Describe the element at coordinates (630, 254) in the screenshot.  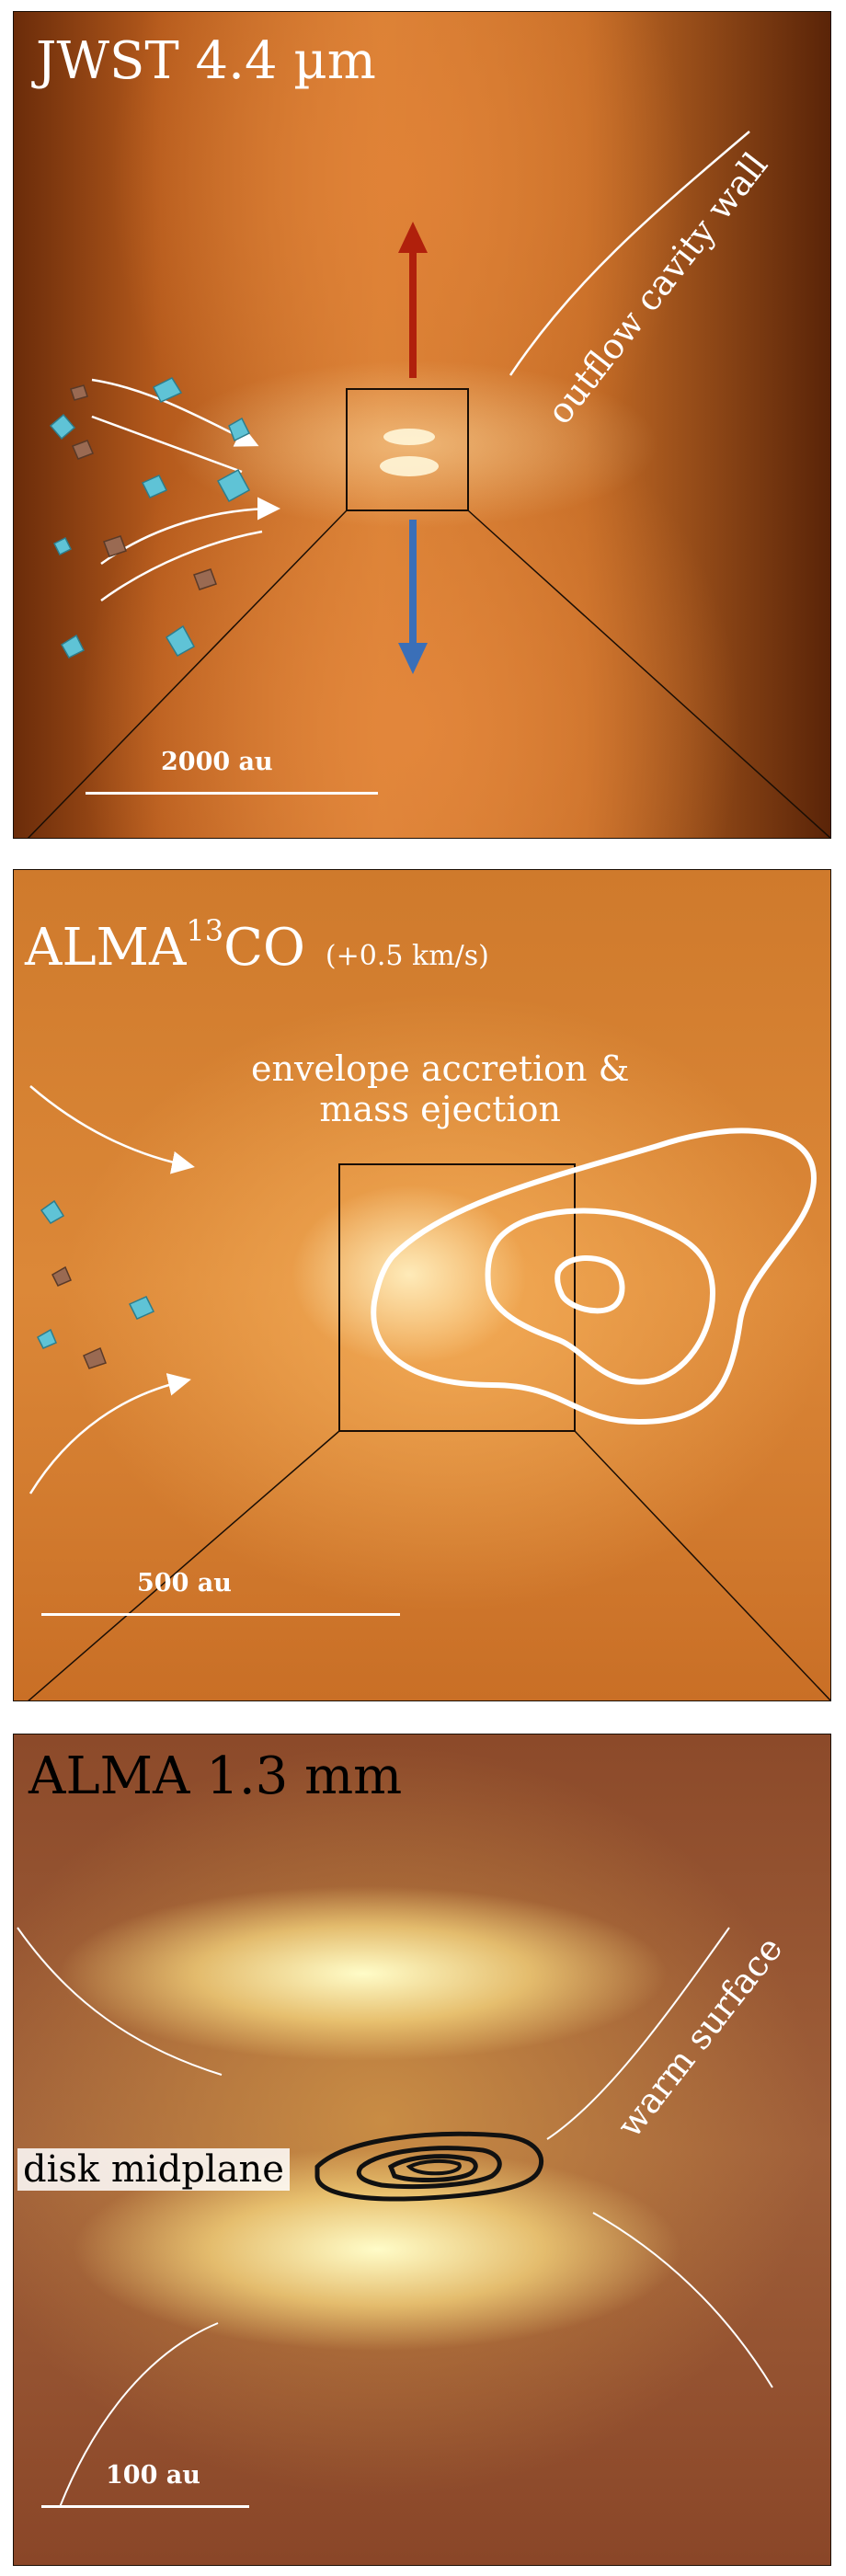
I see `cavity-wall-curve` at that location.